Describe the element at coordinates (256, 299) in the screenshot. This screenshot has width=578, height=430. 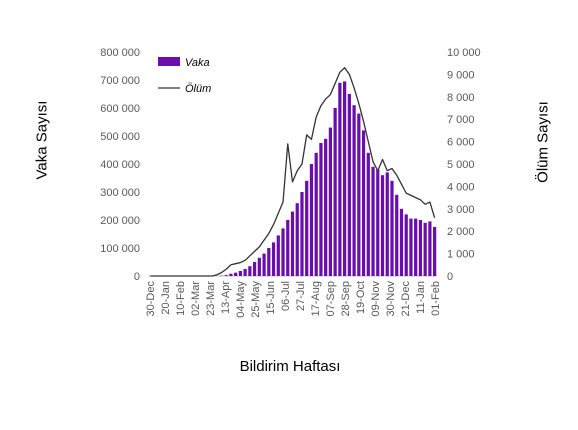
I see `x-tick-label: 25-May` at that location.